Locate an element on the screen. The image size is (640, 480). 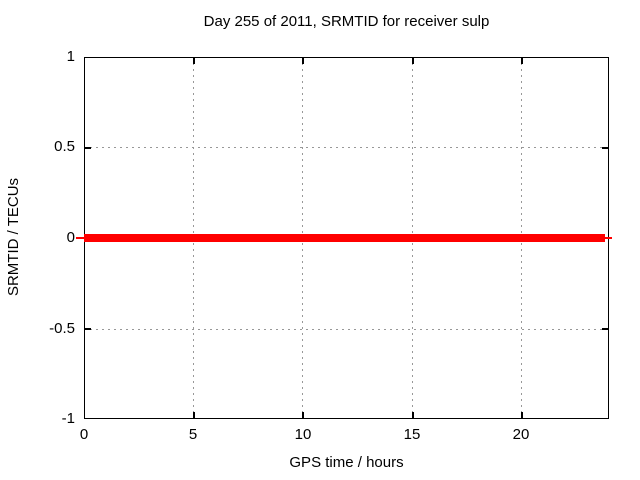
tick-left-y-0.5 is located at coordinates (87, 329).